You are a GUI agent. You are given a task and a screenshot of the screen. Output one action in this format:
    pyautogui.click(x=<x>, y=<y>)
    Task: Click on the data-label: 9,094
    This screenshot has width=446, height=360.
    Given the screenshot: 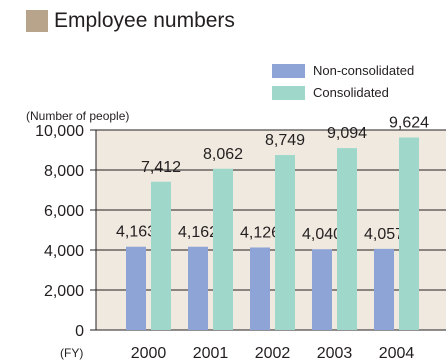 What is the action you would take?
    pyautogui.click(x=347, y=133)
    